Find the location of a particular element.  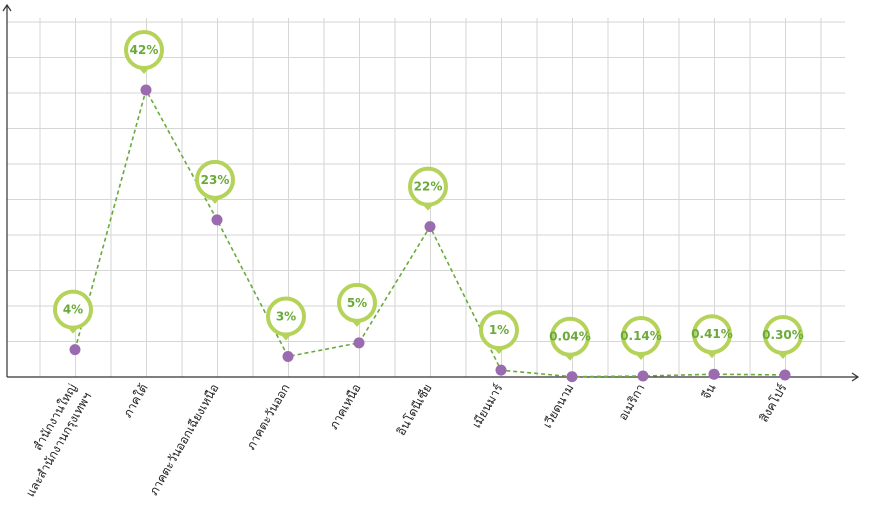

x-tick-label: ภาคเหนือ is located at coordinates (344, 407).